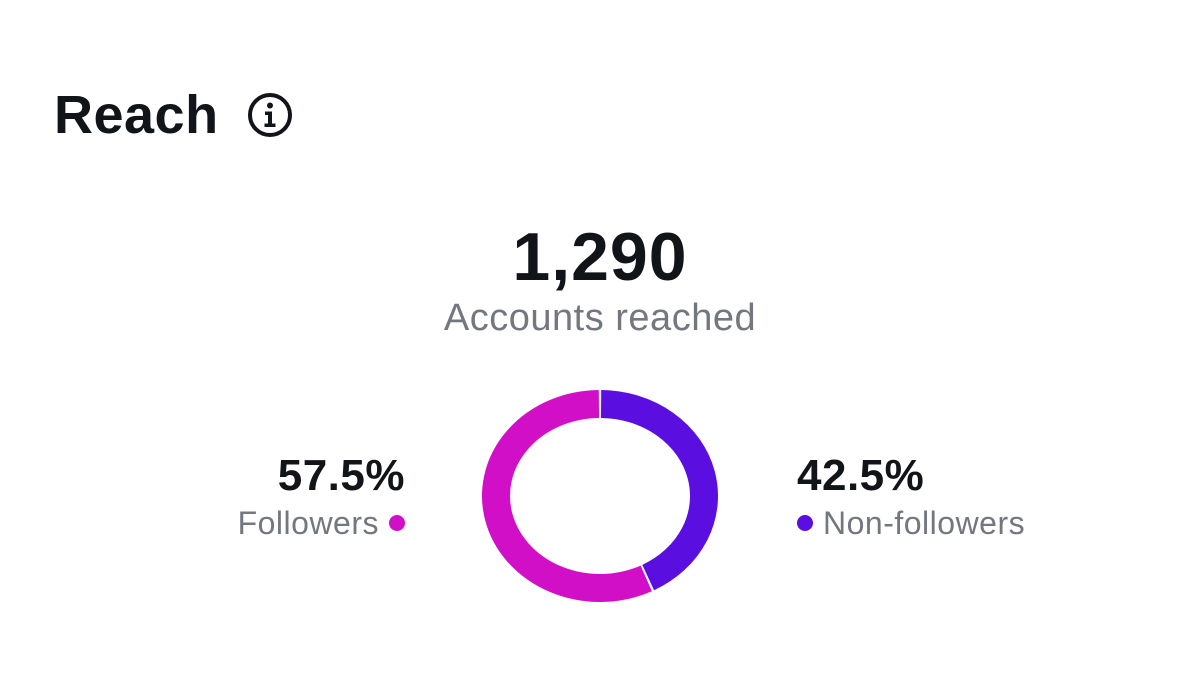 This screenshot has height=700, width=1200. I want to click on non-followers-segment, so click(659, 490).